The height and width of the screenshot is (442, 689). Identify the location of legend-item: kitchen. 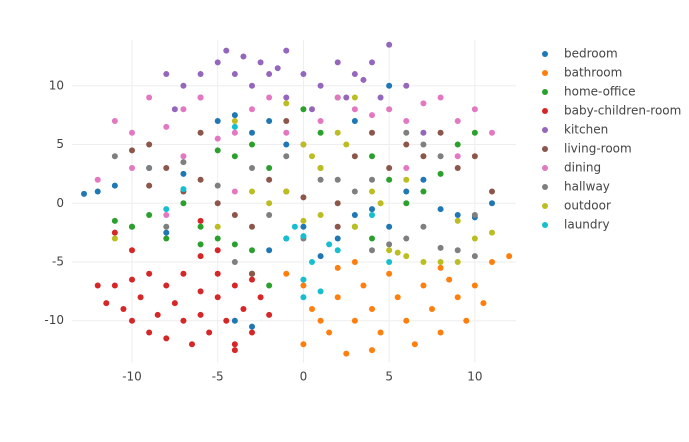
(575, 130).